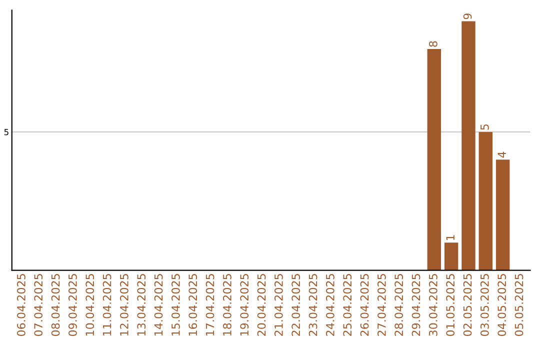  Describe the element at coordinates (467, 17) in the screenshot. I see `data-label: 9` at that location.